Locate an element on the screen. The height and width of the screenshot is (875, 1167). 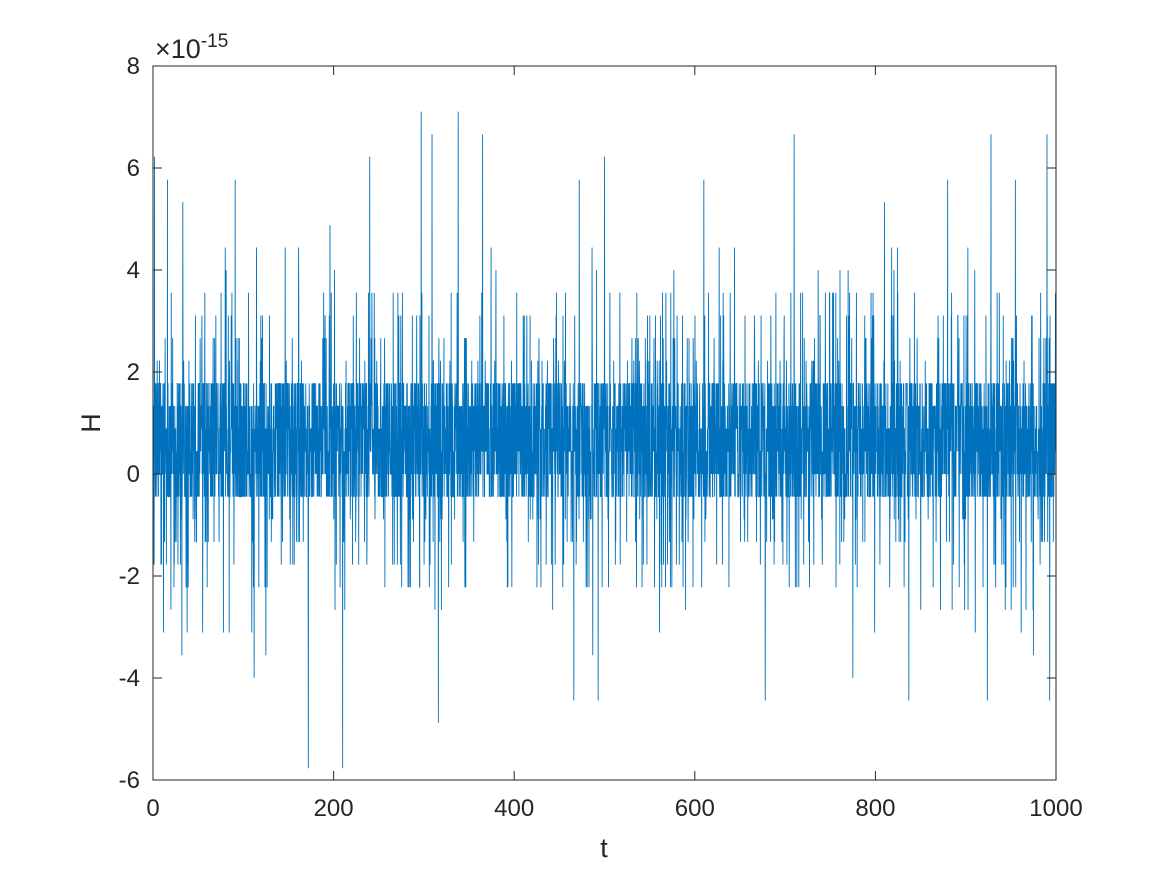
x-axis-label: t is located at coordinates (604, 848).